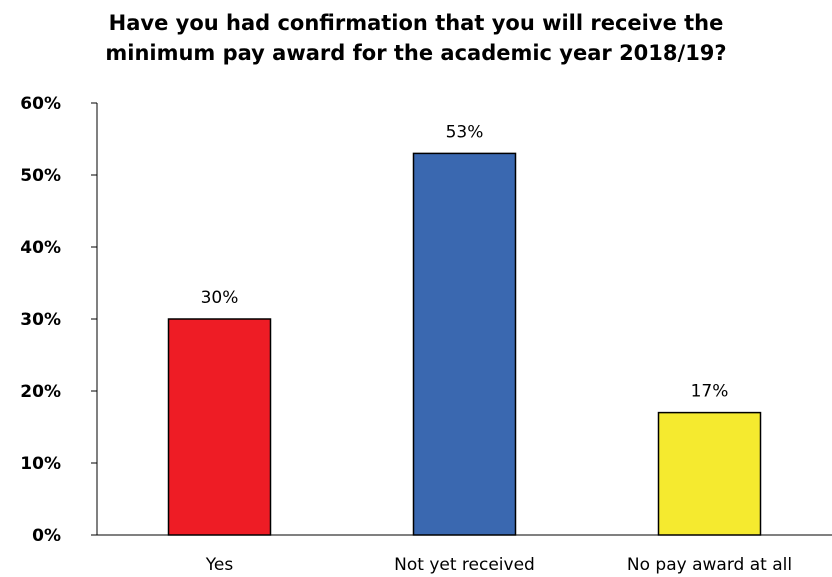 This screenshot has width=832, height=577. What do you see at coordinates (40, 320) in the screenshot?
I see `y-tick-label: 30%` at bounding box center [40, 320].